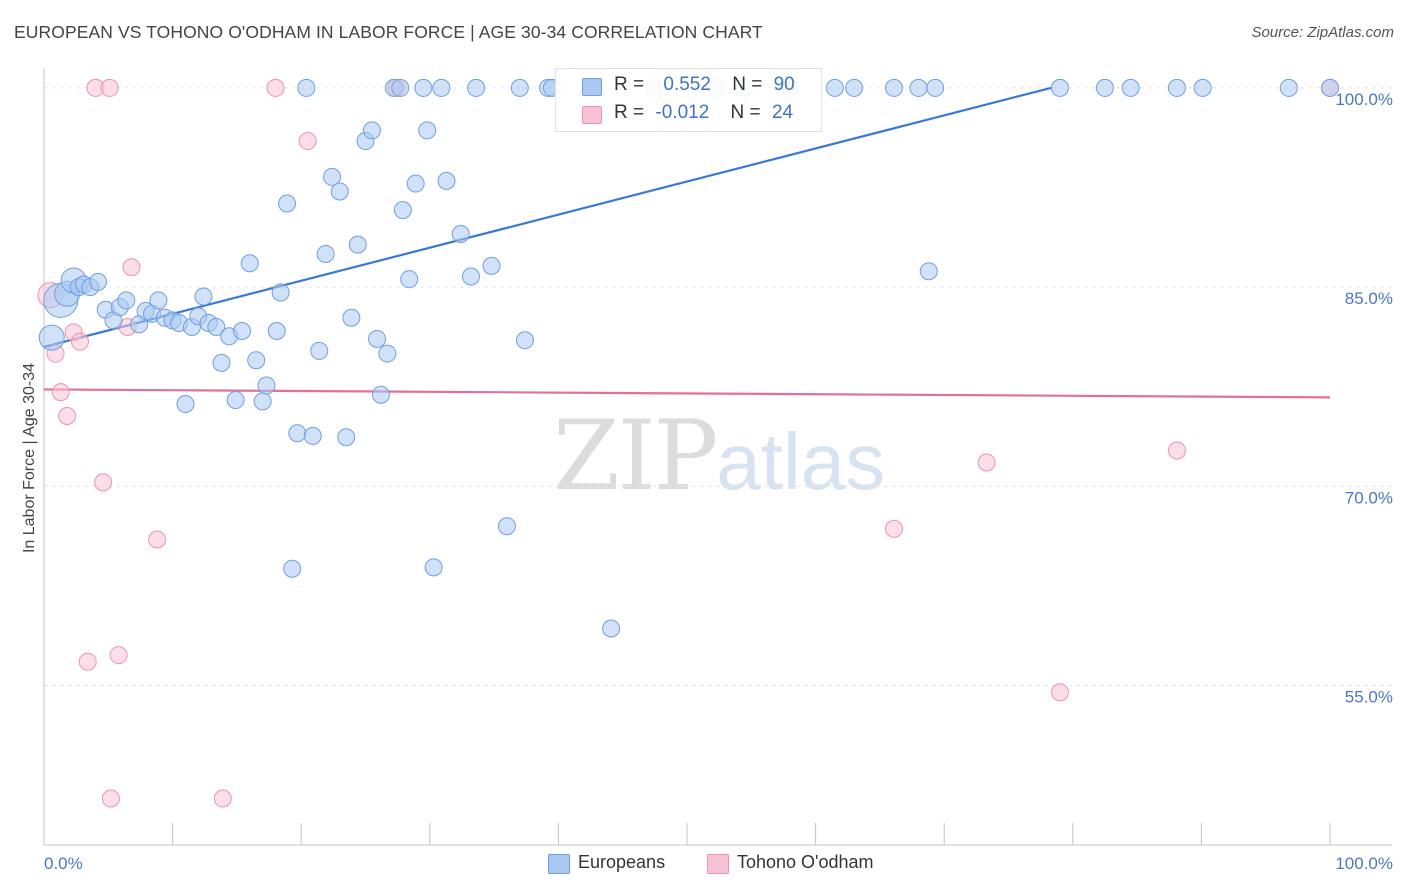 This screenshot has height=892, width=1406. What do you see at coordinates (1322, 32) in the screenshot?
I see `source-credit: Source: ZipAtlas.com` at bounding box center [1322, 32].